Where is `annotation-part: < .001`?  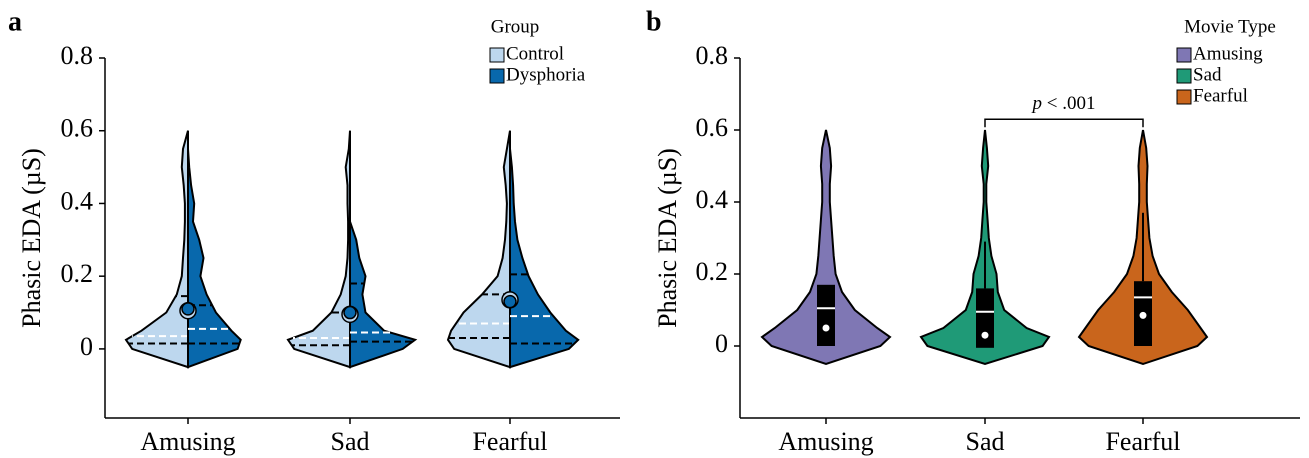
annotation-part: < .001 is located at coordinates (1068, 104).